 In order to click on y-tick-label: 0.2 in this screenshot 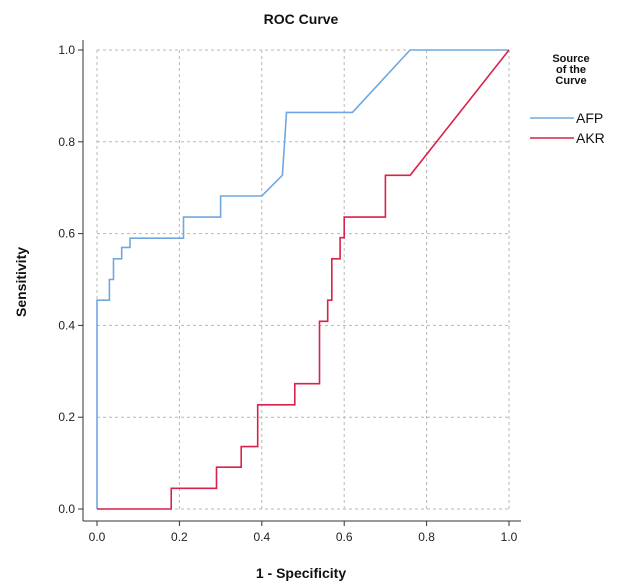, I will do `click(66, 417)`.